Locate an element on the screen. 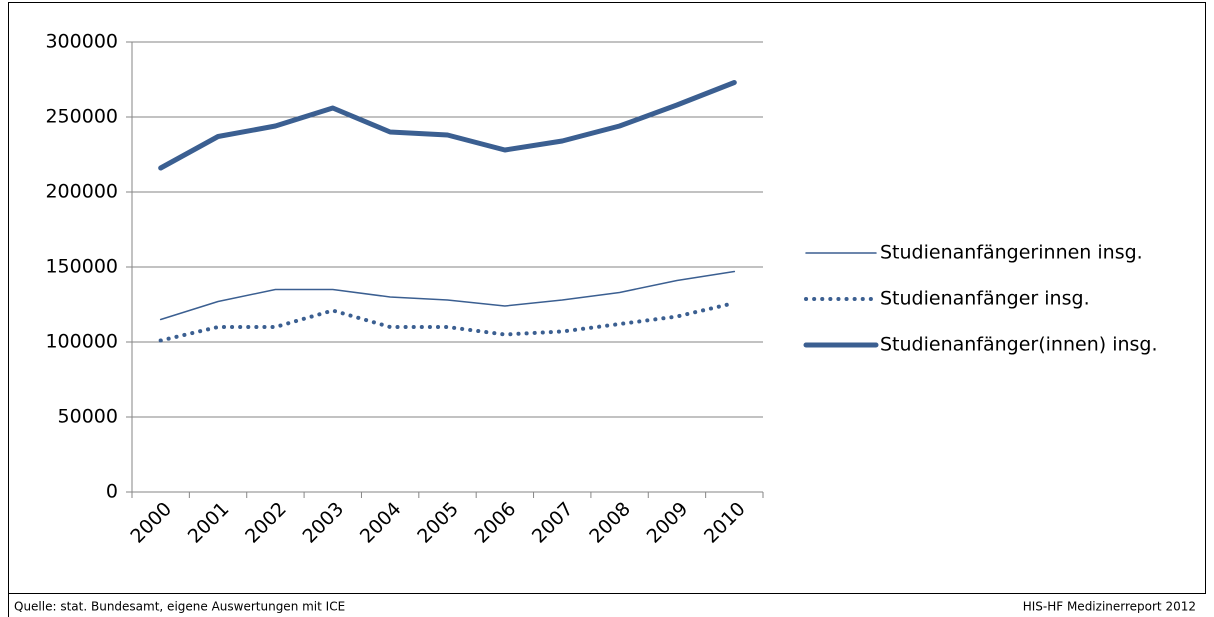  x-tick-label: 2010 is located at coordinates (725, 523).